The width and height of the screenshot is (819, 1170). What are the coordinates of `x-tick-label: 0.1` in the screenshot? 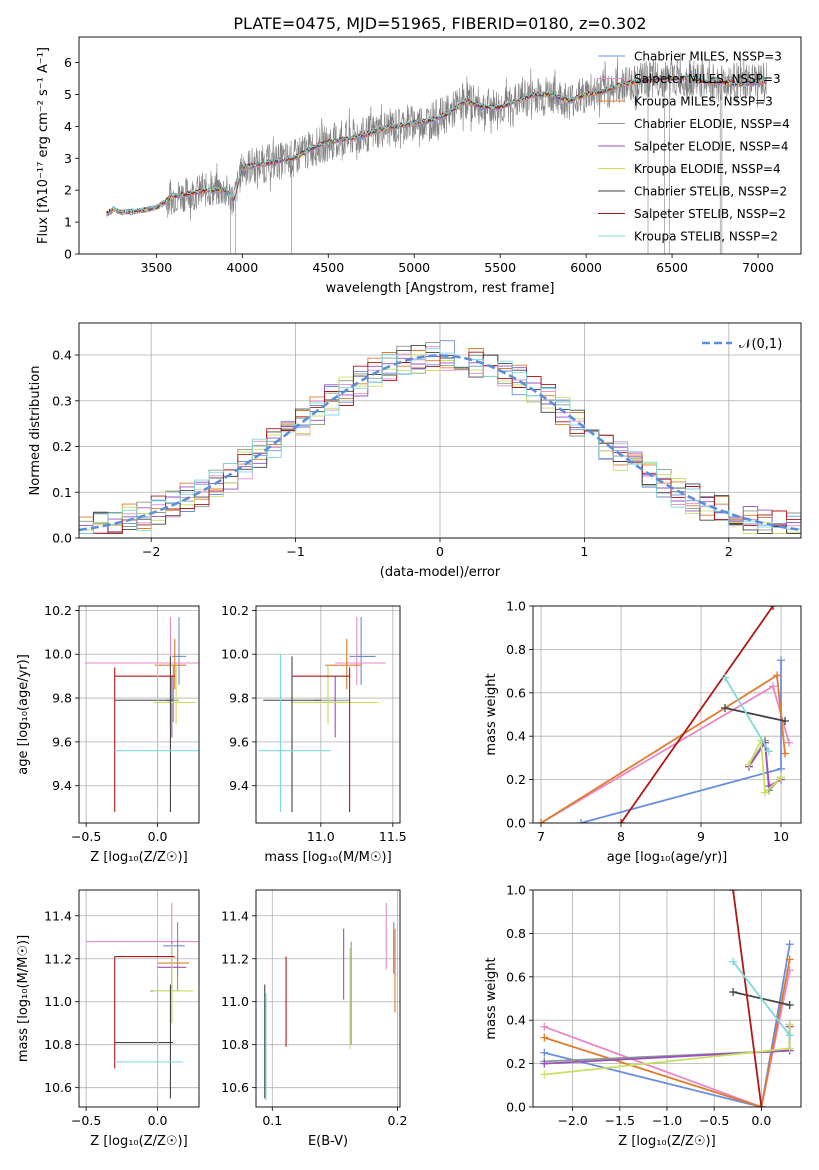 It's located at (272, 1120).